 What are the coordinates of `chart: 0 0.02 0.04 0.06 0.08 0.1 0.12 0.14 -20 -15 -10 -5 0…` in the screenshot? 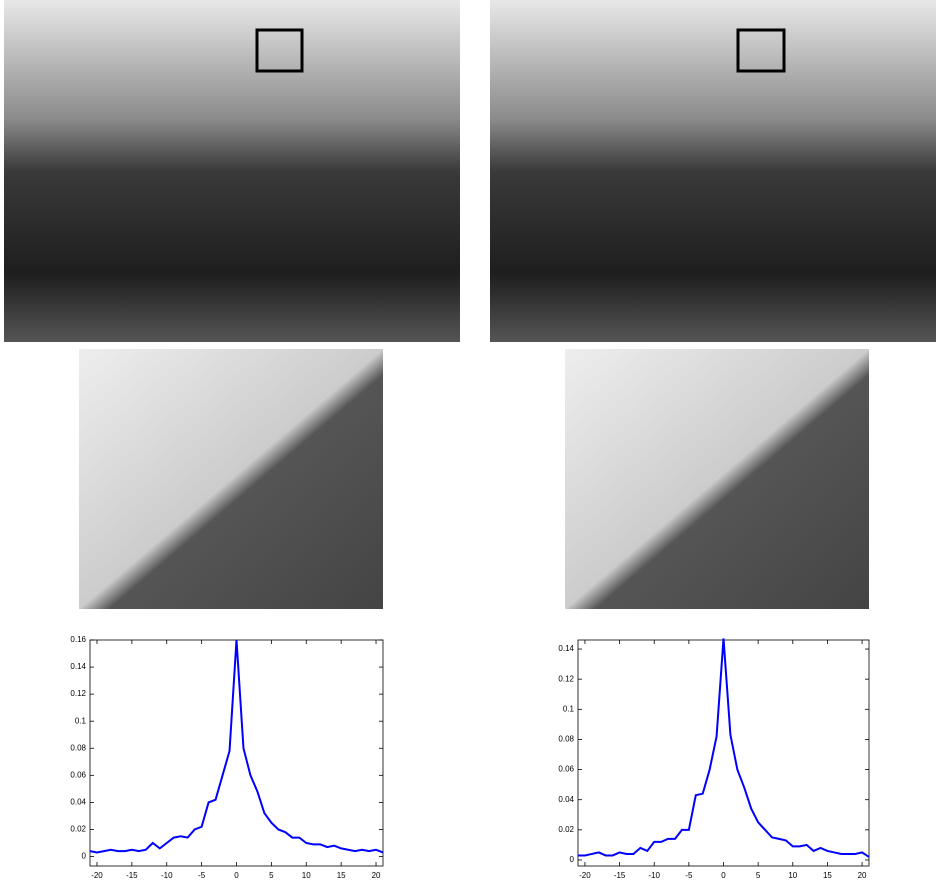 It's located at (714, 759).